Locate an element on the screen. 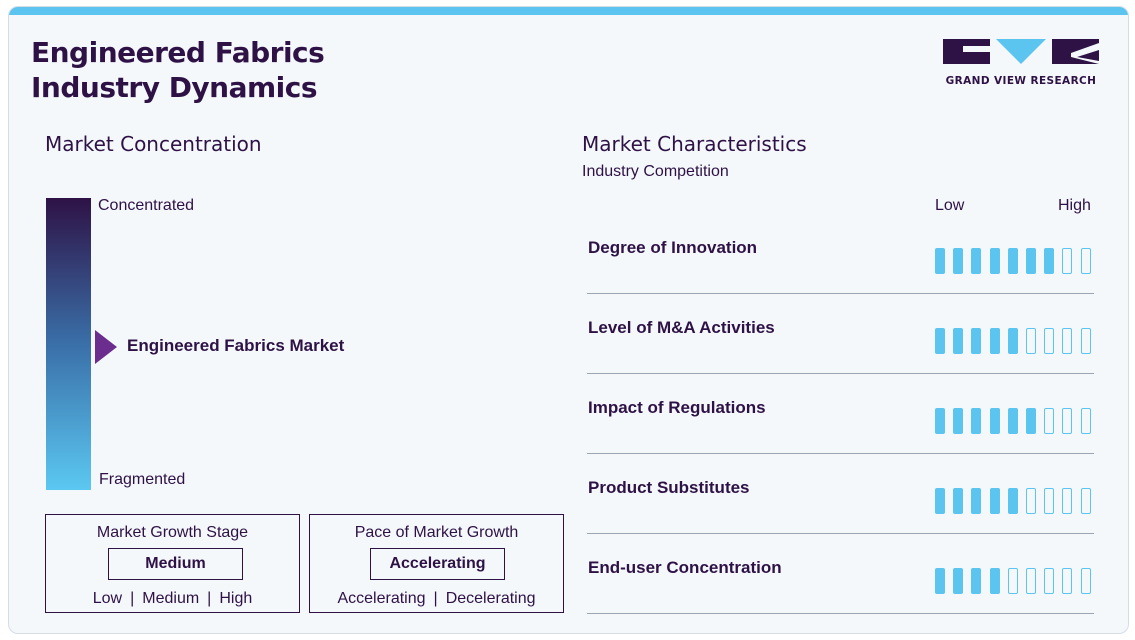 This screenshot has height=640, width=1135. growth-stage-value: Medium is located at coordinates (175, 564).